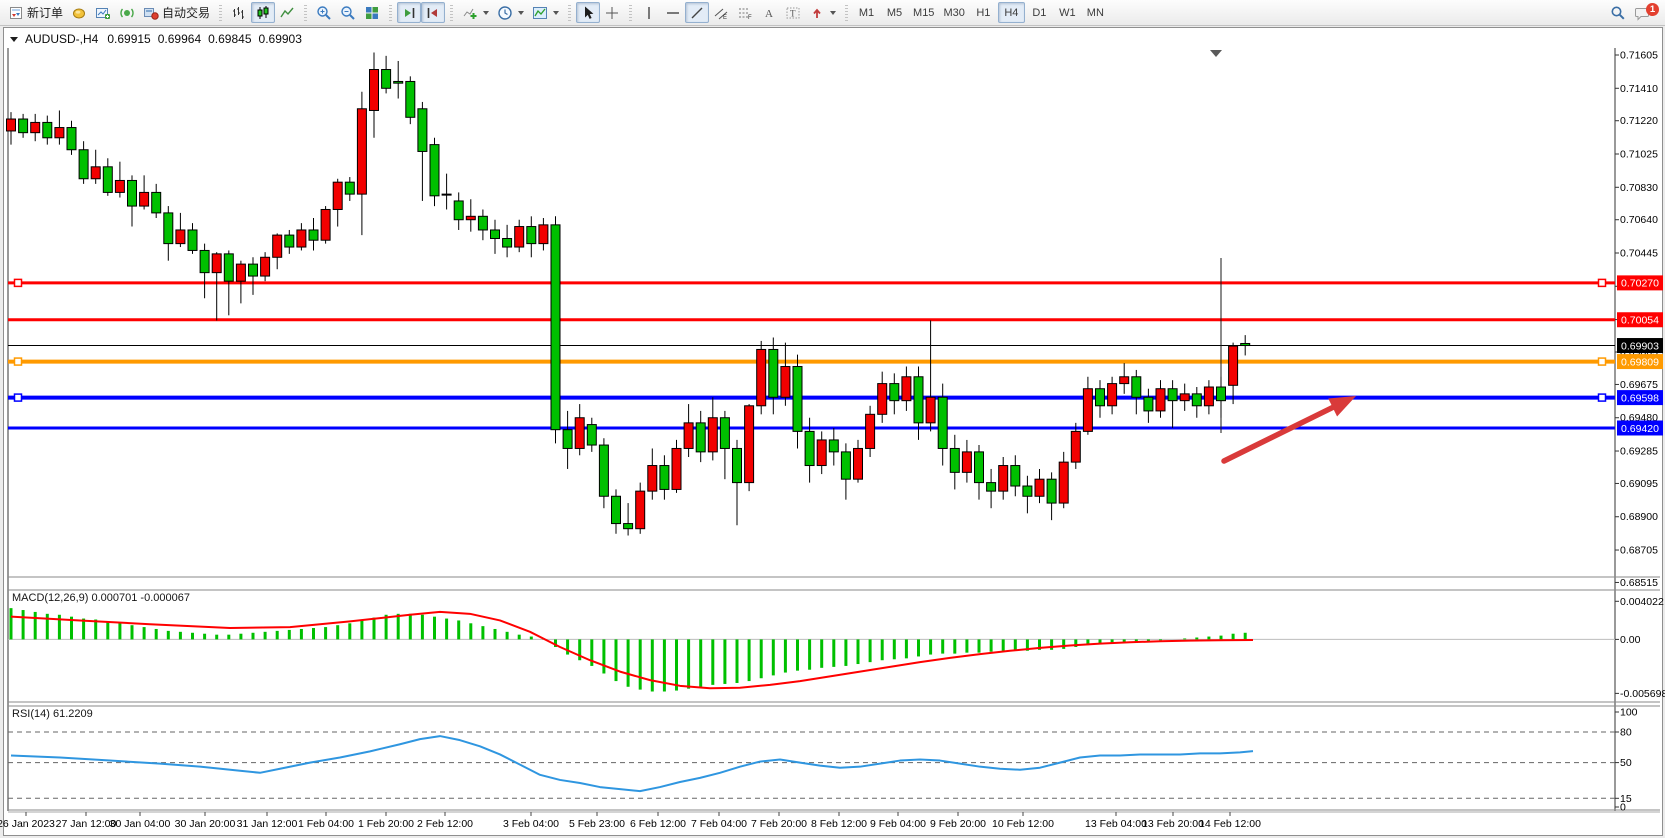 This screenshot has width=1665, height=838. Describe the element at coordinates (1640, 428) in the screenshot. I see `price-line-box` at that location.